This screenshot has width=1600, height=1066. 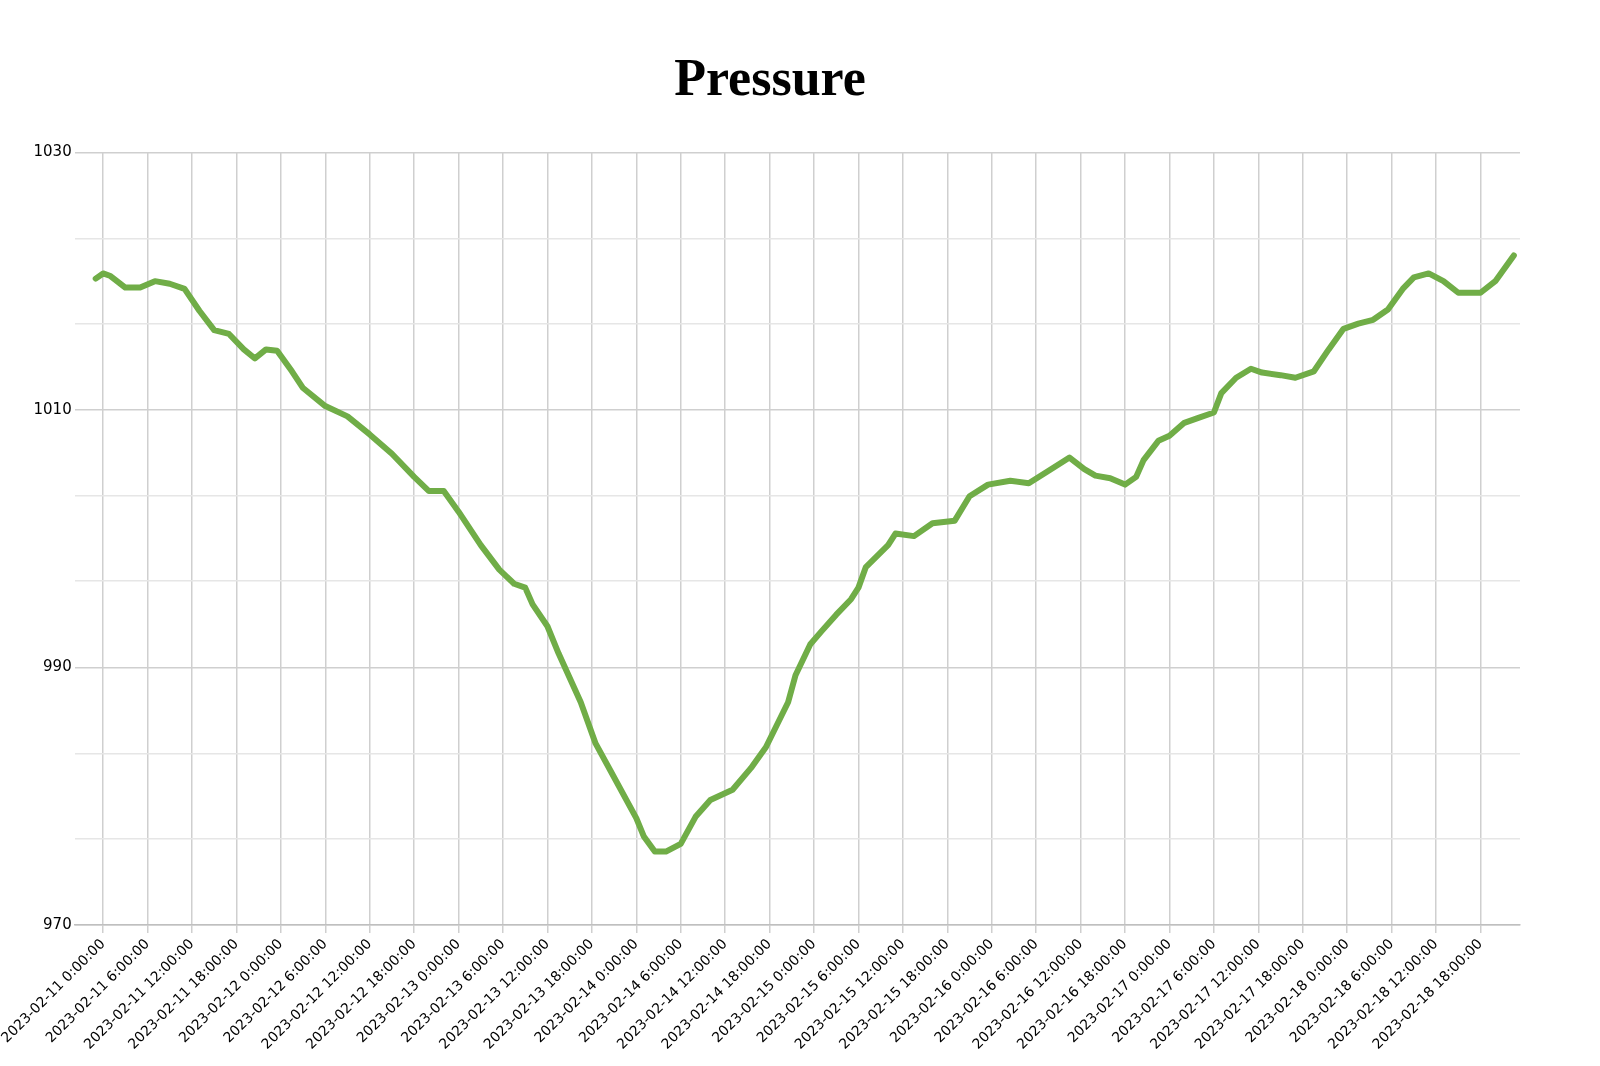 What do you see at coordinates (57, 666) in the screenshot?
I see `y-tick-label: 990` at bounding box center [57, 666].